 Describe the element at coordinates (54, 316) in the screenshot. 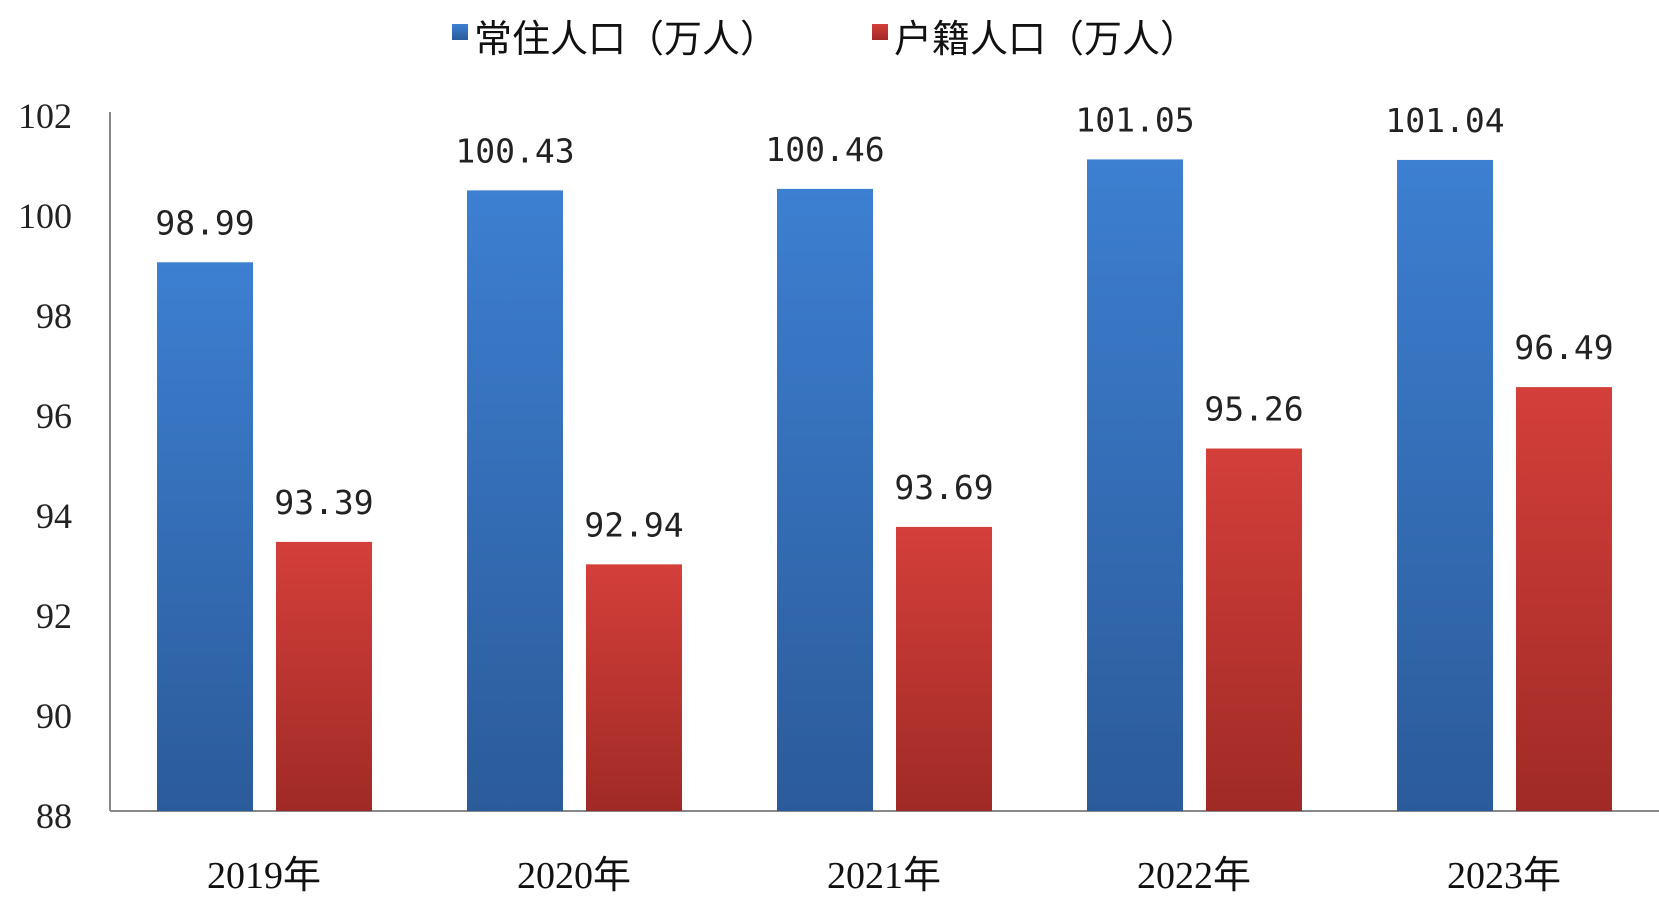

I see `y-tick-label: 98` at that location.